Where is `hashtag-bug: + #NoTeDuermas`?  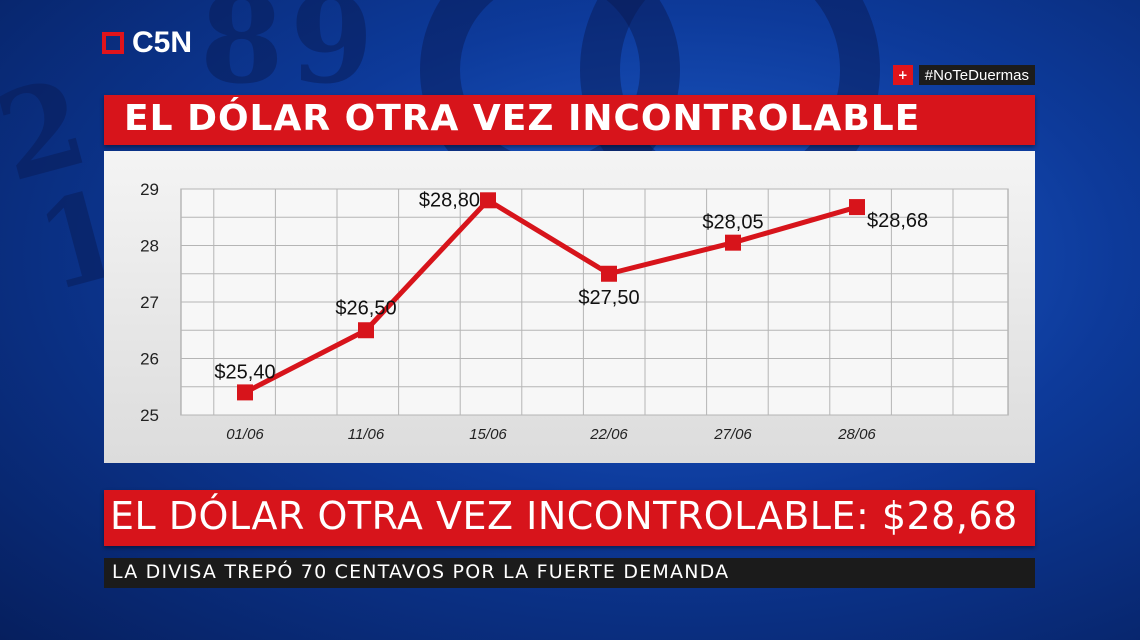
hashtag-bug: + #NoTeDuermas is located at coordinates (963, 75).